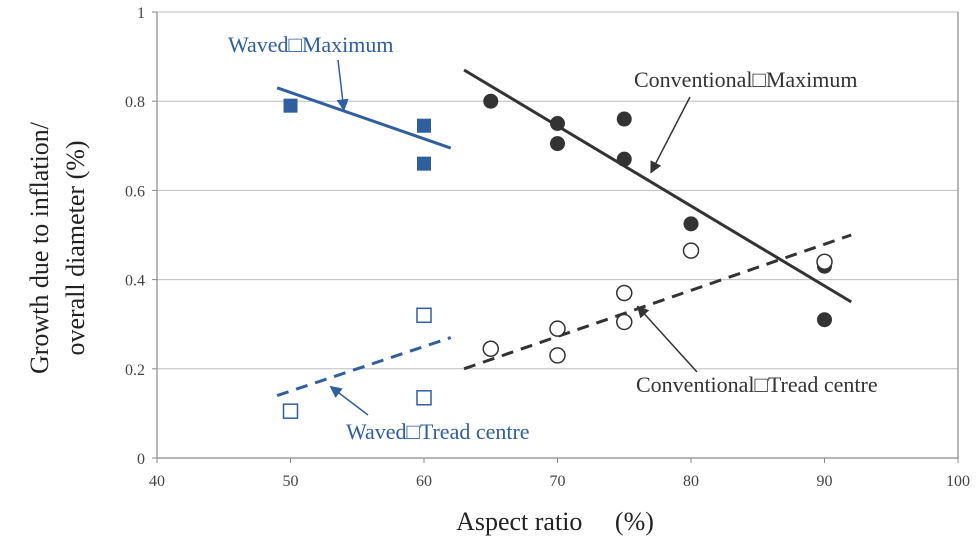  Describe the element at coordinates (135, 191) in the screenshot. I see `y-tick-label: 0.6` at that location.